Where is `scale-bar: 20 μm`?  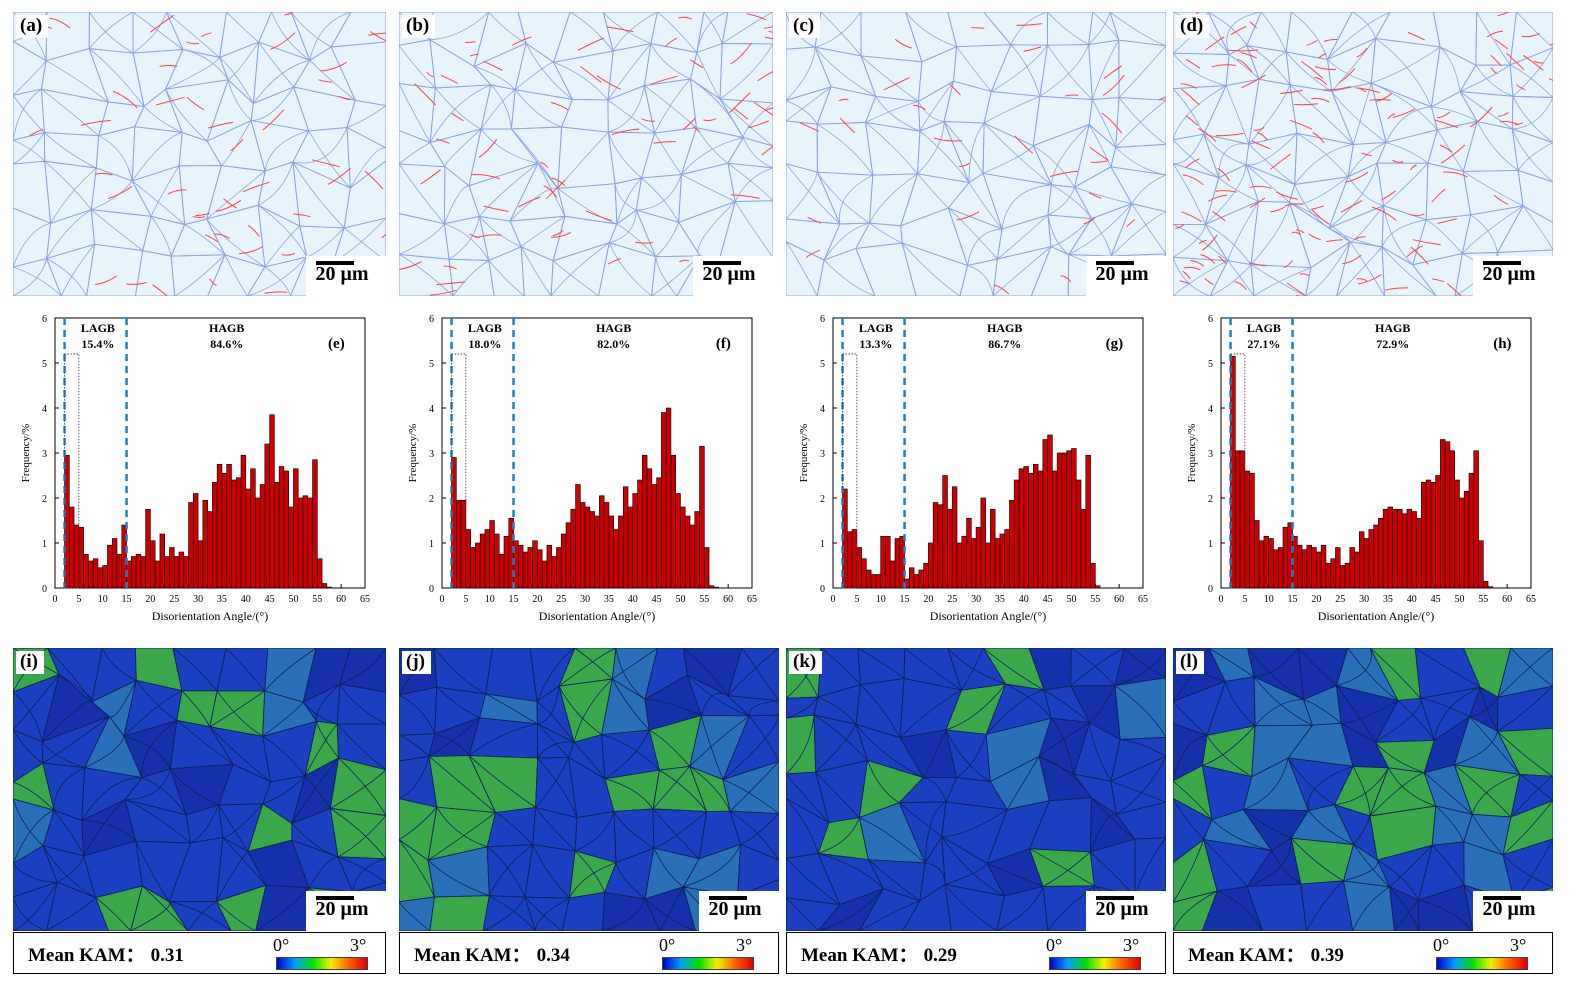
scale-bar: 20 μm is located at coordinates (1513, 276).